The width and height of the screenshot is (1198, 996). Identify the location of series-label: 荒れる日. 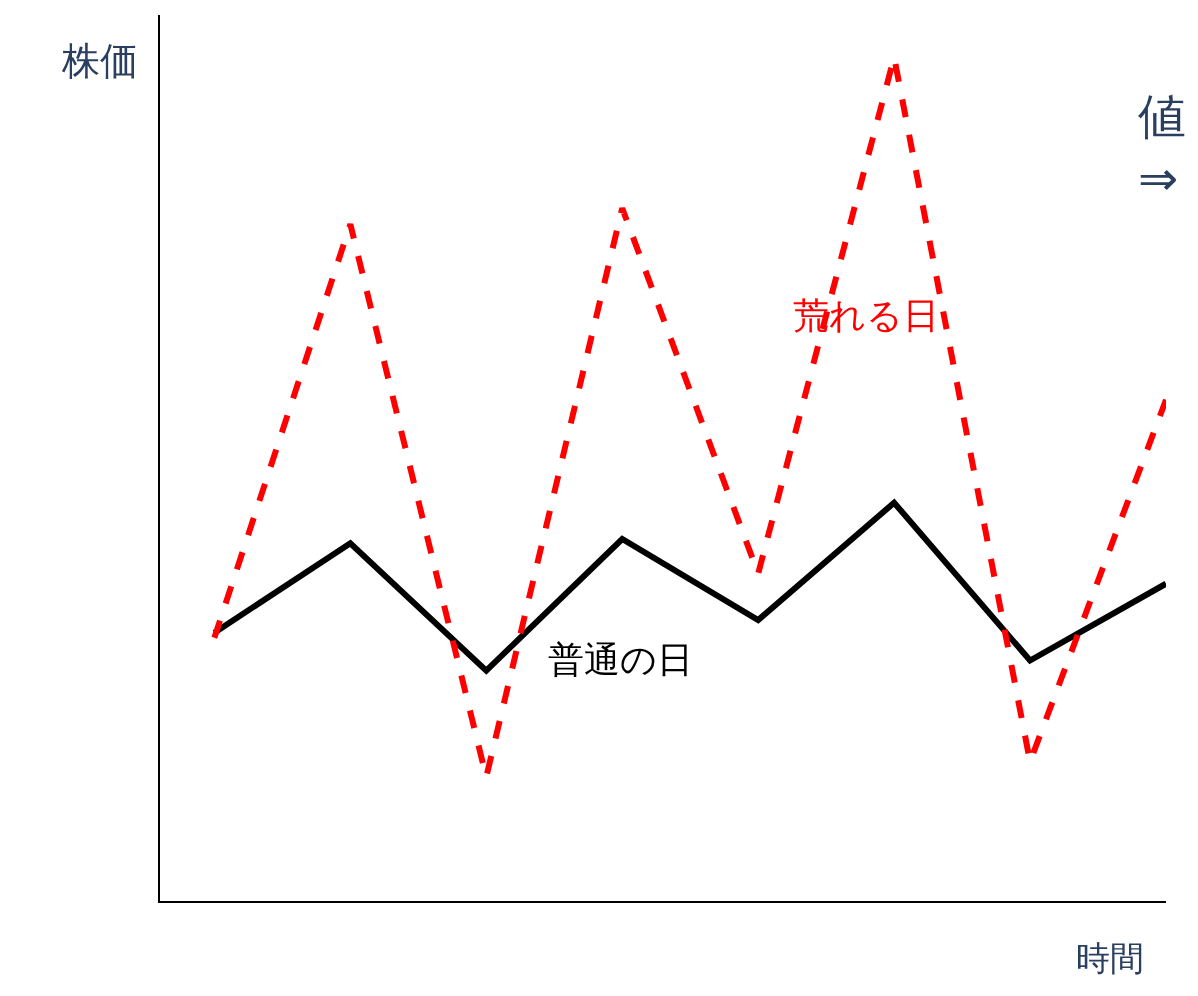
(866, 315).